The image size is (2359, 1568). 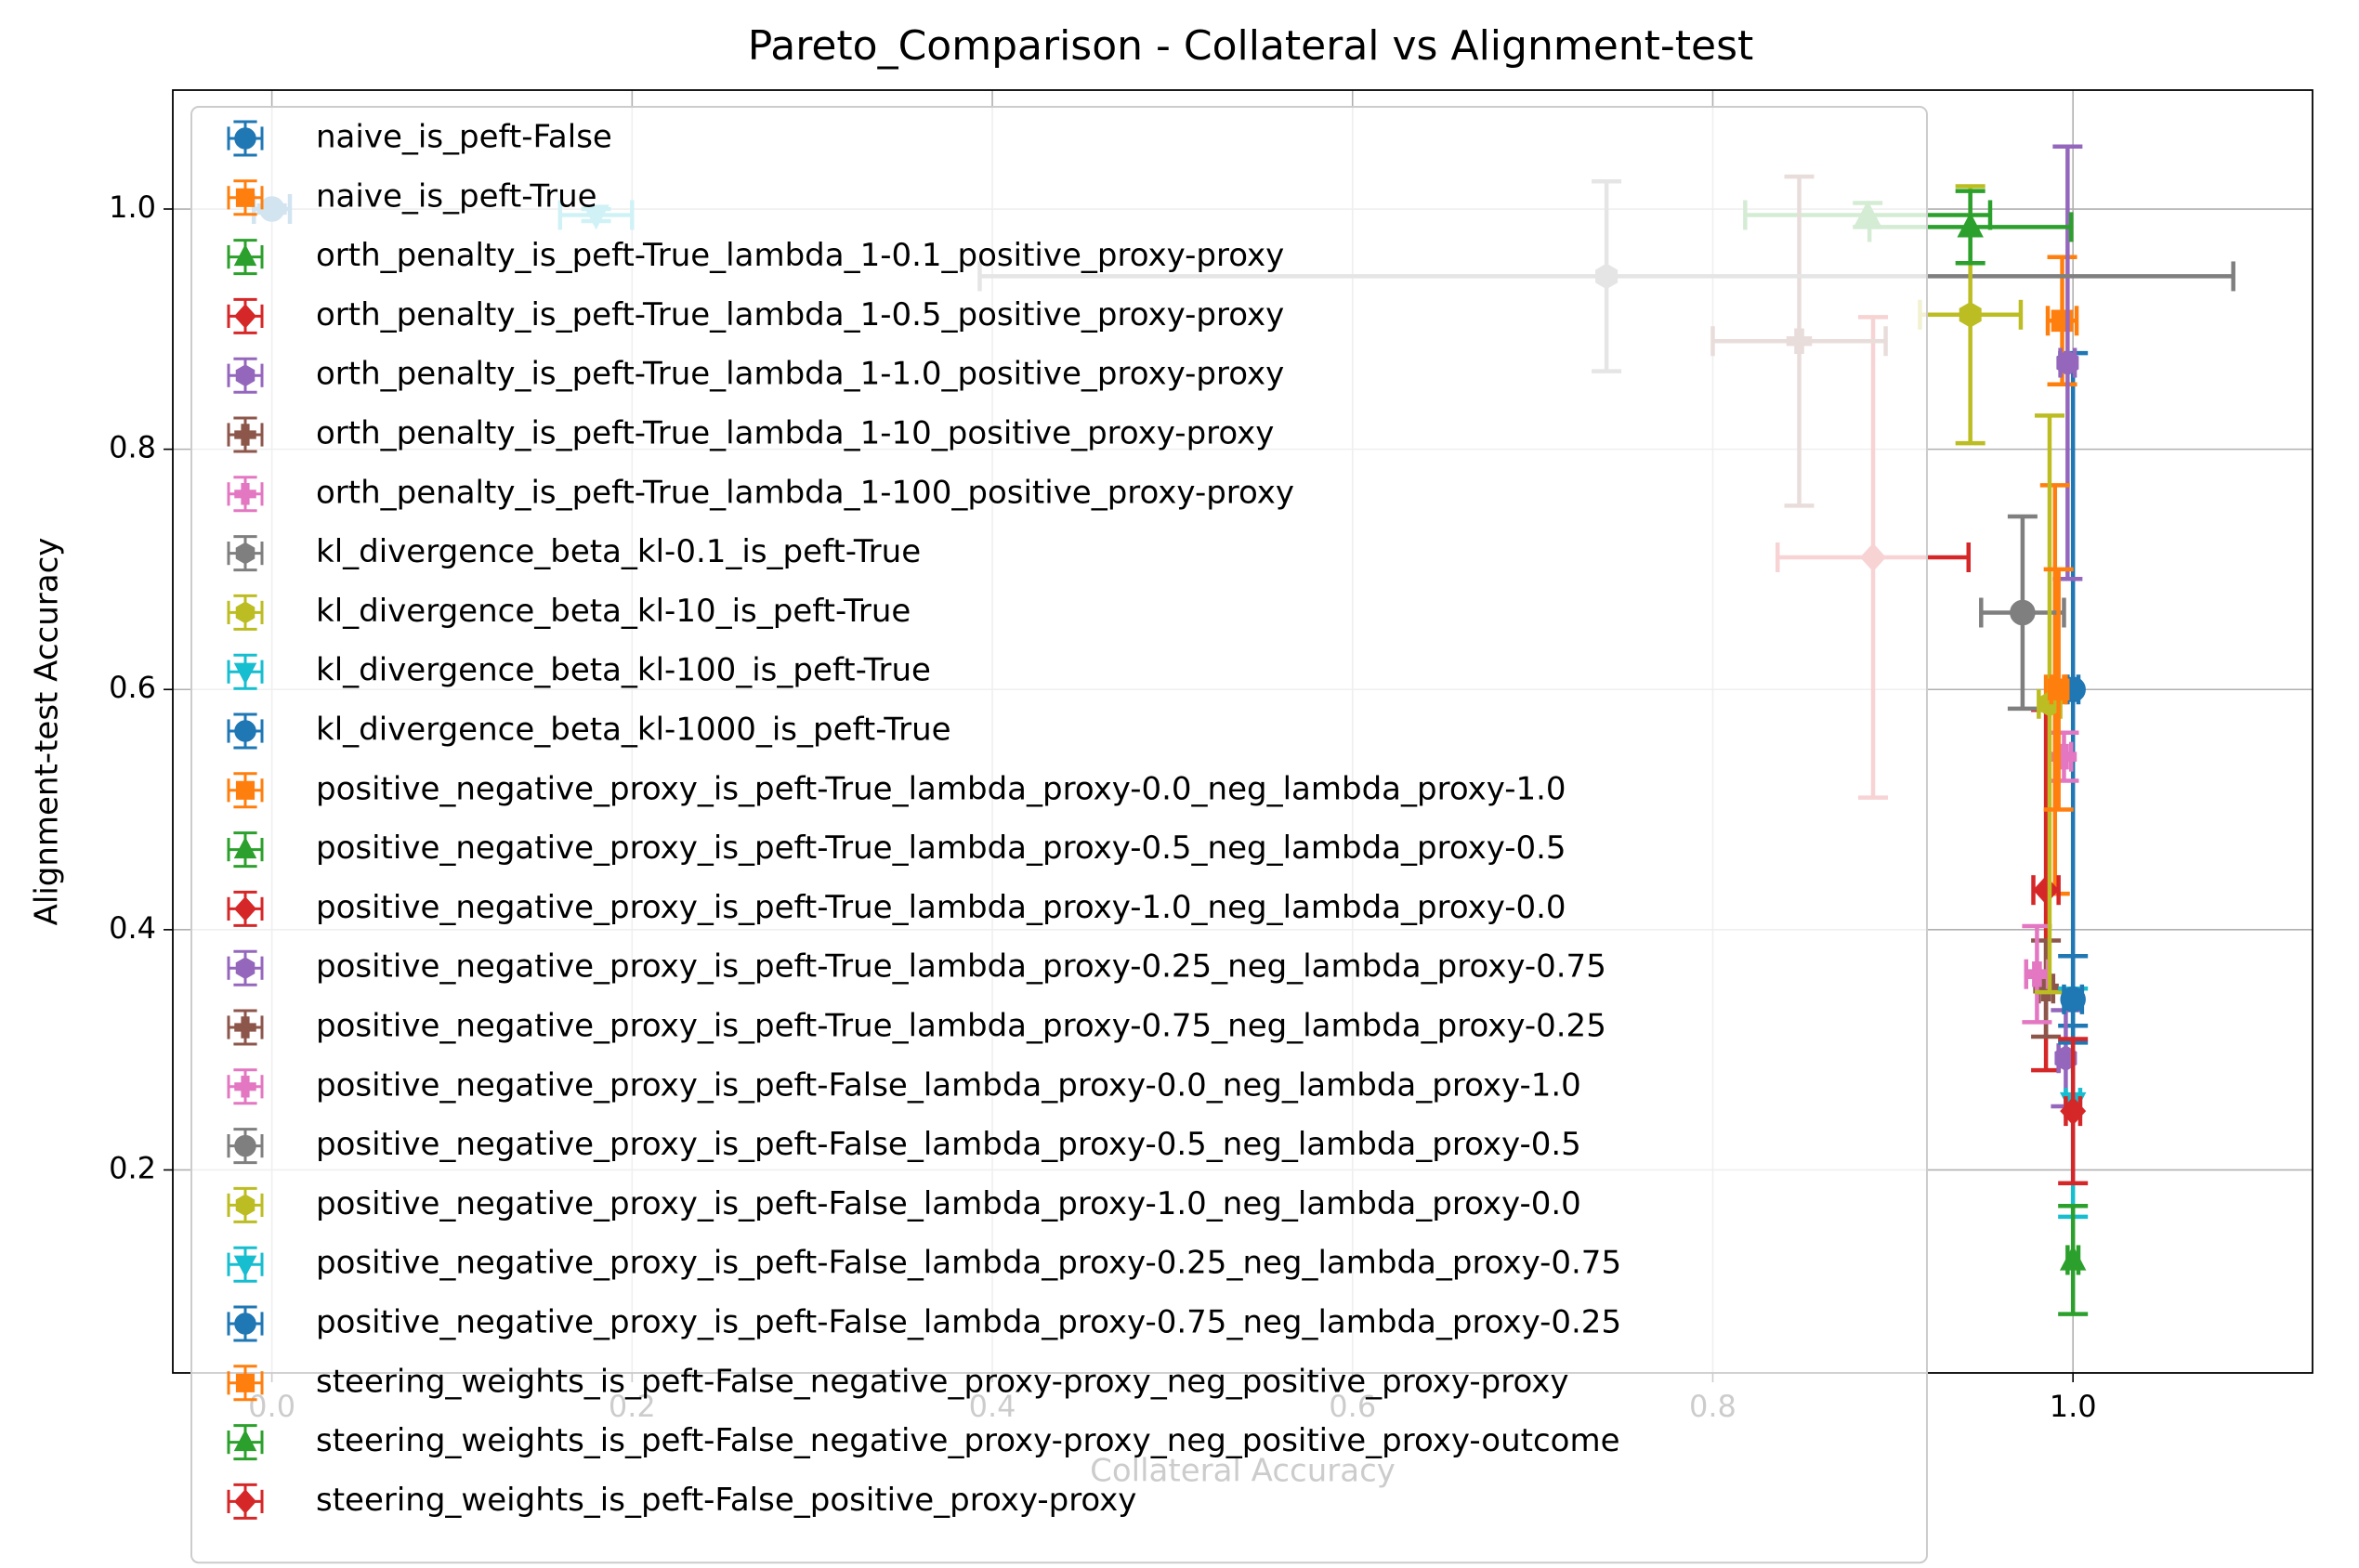 I want to click on y-tick-label: 0.8, so click(x=132, y=447).